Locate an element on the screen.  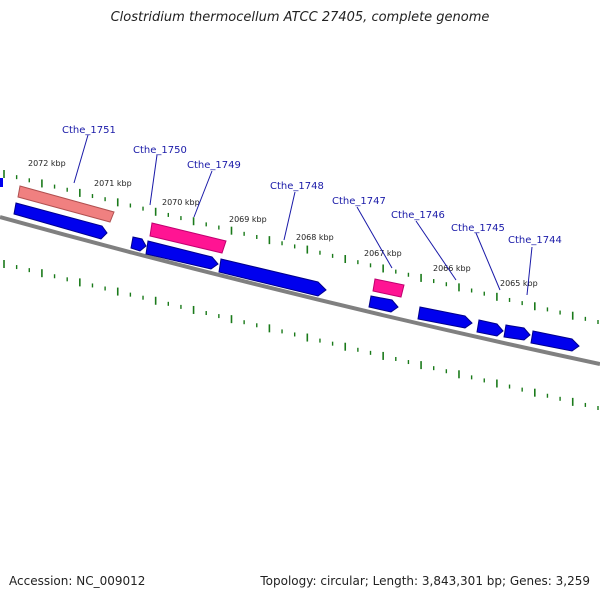
gene-label-cthe-1744: Cthe_1744 is located at coordinates (535, 240).